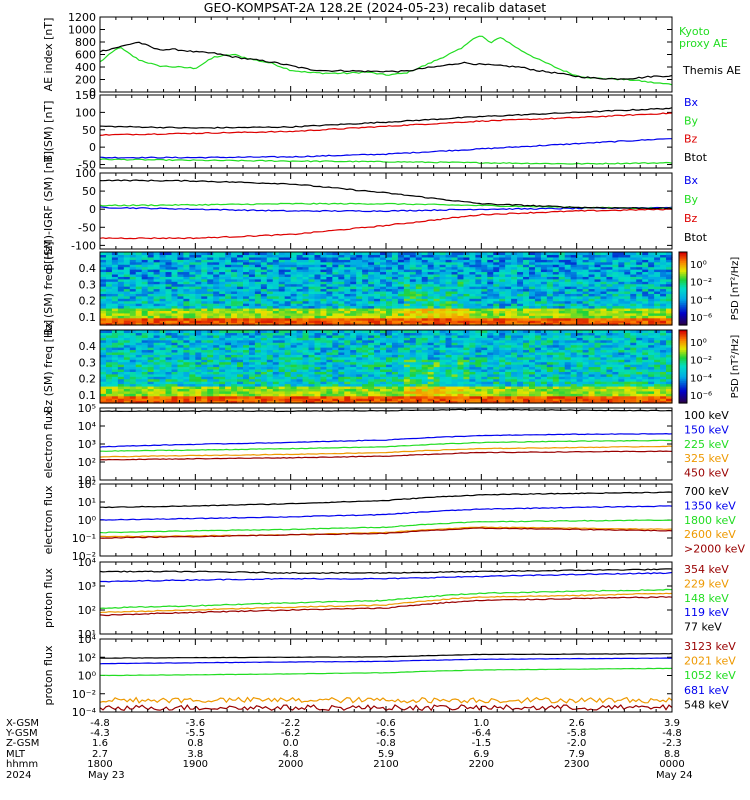 The height and width of the screenshot is (800, 750). What do you see at coordinates (88, 346) in the screenshot?
I see `y-tick-label: 0.4` at bounding box center [88, 346].